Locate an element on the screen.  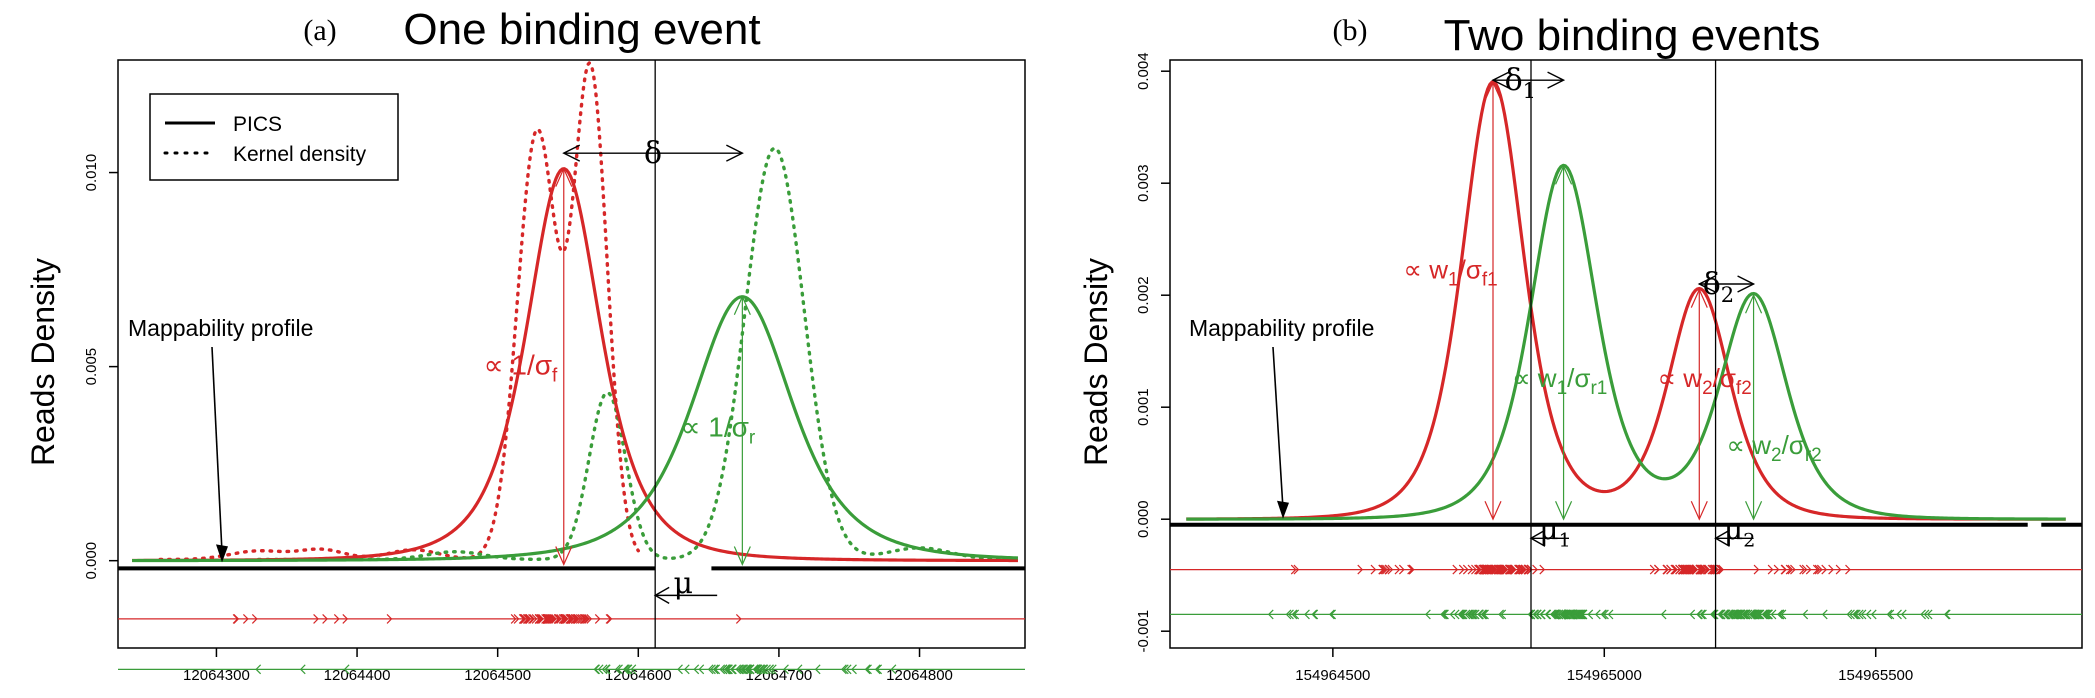
panel-a-annotation: ∝ 1/σf is located at coordinates (521, 367).